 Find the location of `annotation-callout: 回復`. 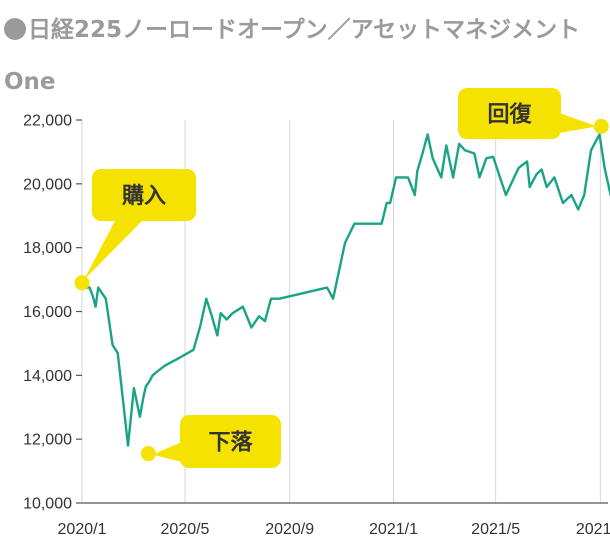

annotation-callout: 回復 is located at coordinates (533, 113).